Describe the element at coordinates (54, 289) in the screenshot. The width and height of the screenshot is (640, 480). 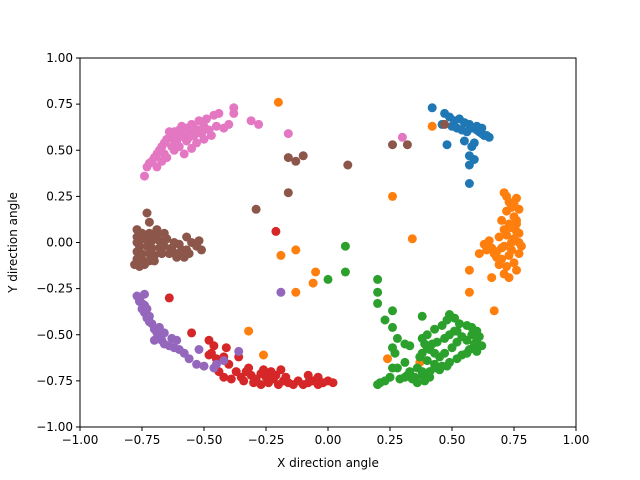
I see `y-tick-label: −0.25` at that location.